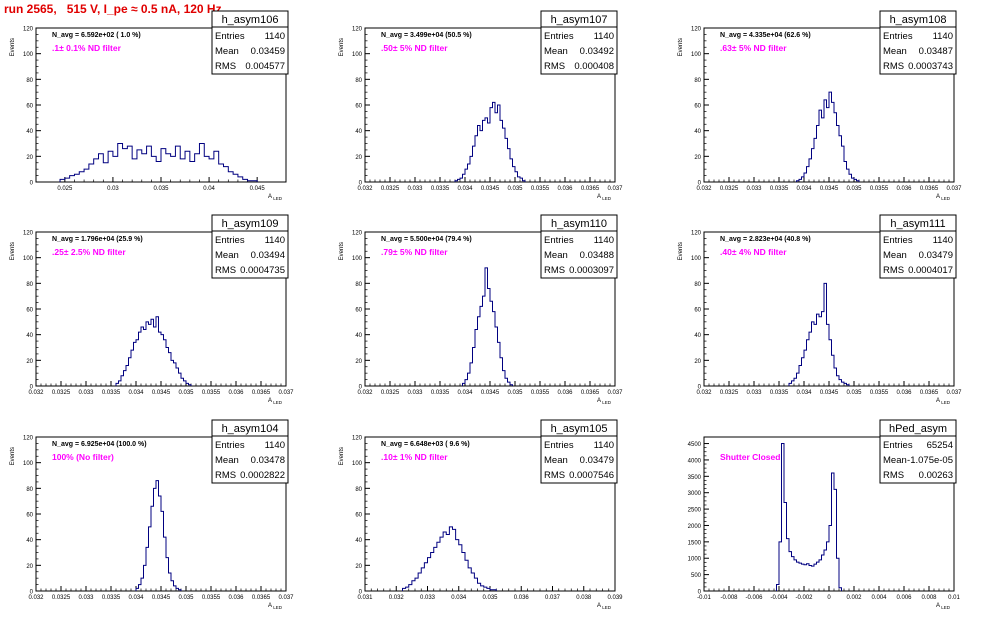  What do you see at coordinates (579, 20) in the screenshot?
I see `stats-title: h_asym107` at bounding box center [579, 20].